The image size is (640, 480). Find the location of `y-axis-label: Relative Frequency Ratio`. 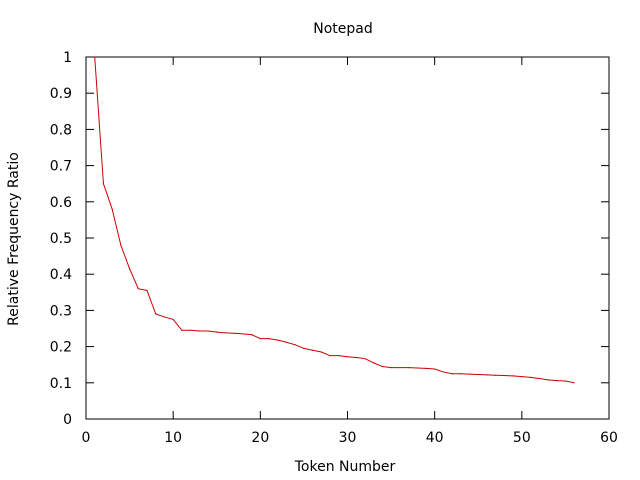

y-axis-label: Relative Frequency Ratio is located at coordinates (14, 239).